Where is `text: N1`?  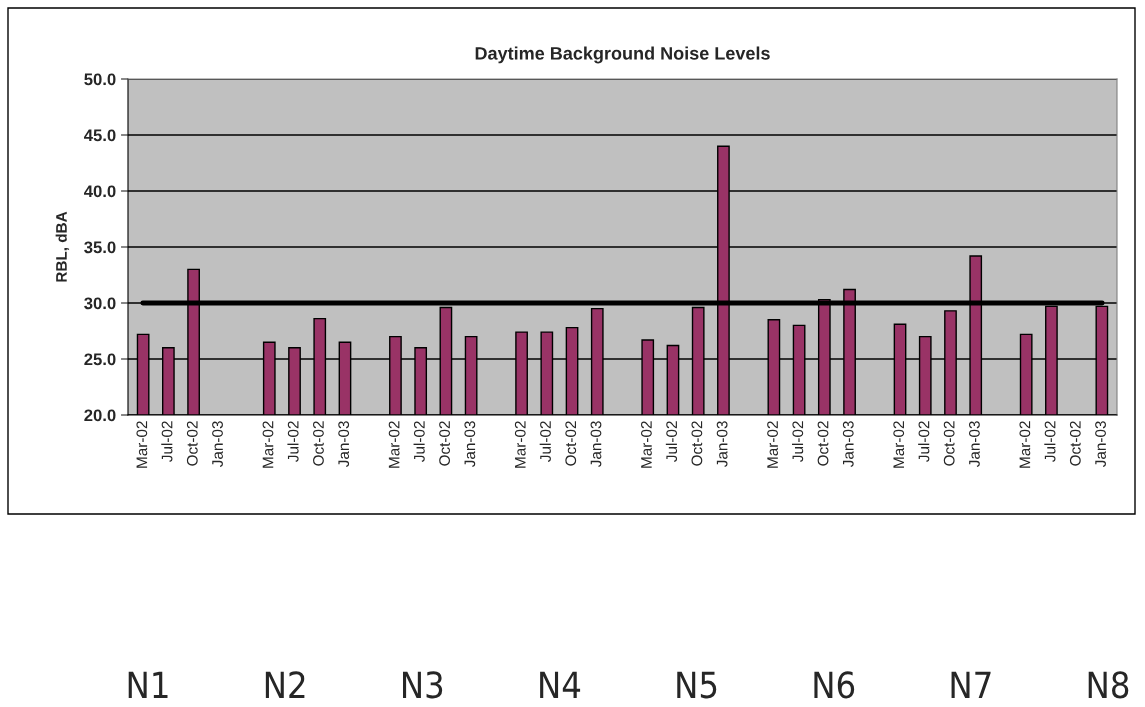
text: N1 is located at coordinates (148, 684).